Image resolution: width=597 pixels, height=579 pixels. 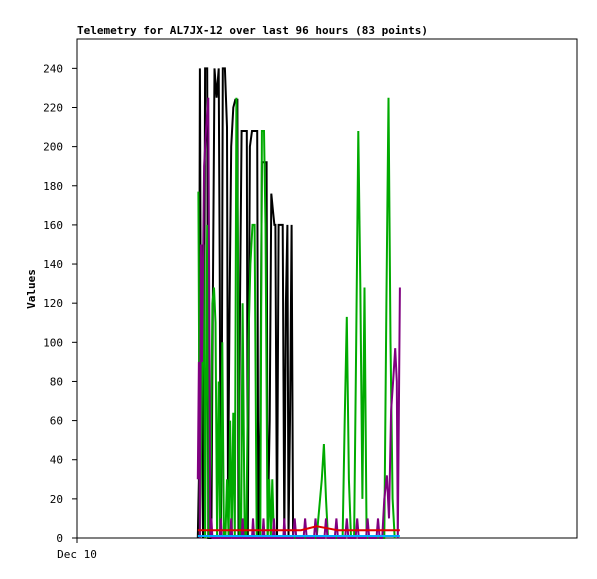 I want to click on y-axis: 0 20 40 60 80 100 120 140 160 180 200 220 240, so click(x=60, y=303).